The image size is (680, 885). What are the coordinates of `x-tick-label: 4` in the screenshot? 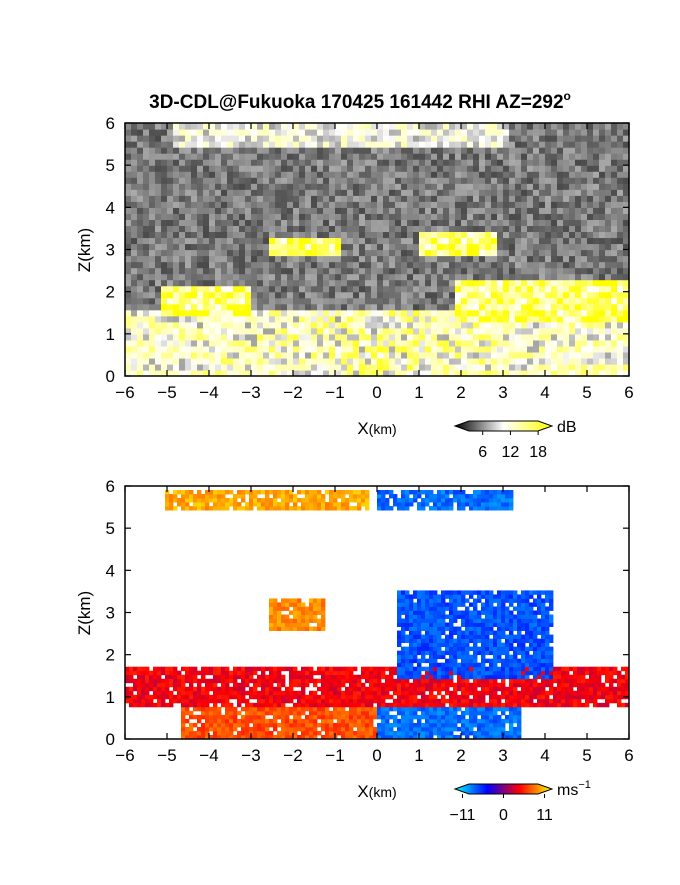 It's located at (544, 392).